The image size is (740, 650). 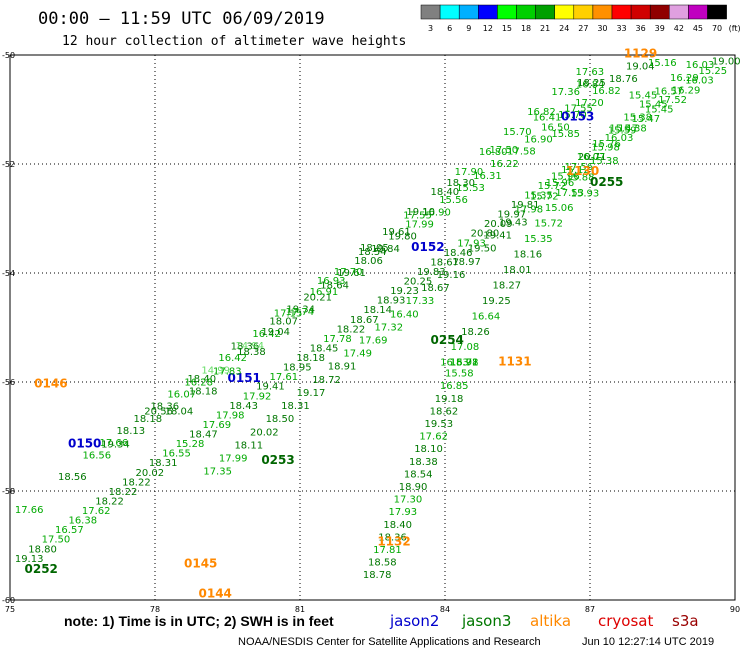 I want to click on wave-height-value: 16.57, so click(x=668, y=91).